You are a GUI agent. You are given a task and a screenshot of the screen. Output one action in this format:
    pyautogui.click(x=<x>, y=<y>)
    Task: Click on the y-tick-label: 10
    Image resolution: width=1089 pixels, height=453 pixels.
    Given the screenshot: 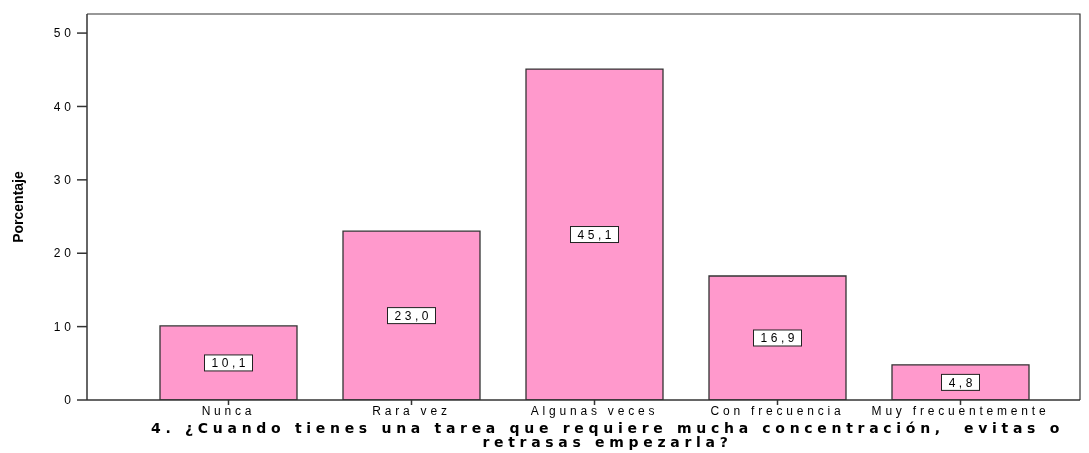 What is the action you would take?
    pyautogui.click(x=64, y=326)
    